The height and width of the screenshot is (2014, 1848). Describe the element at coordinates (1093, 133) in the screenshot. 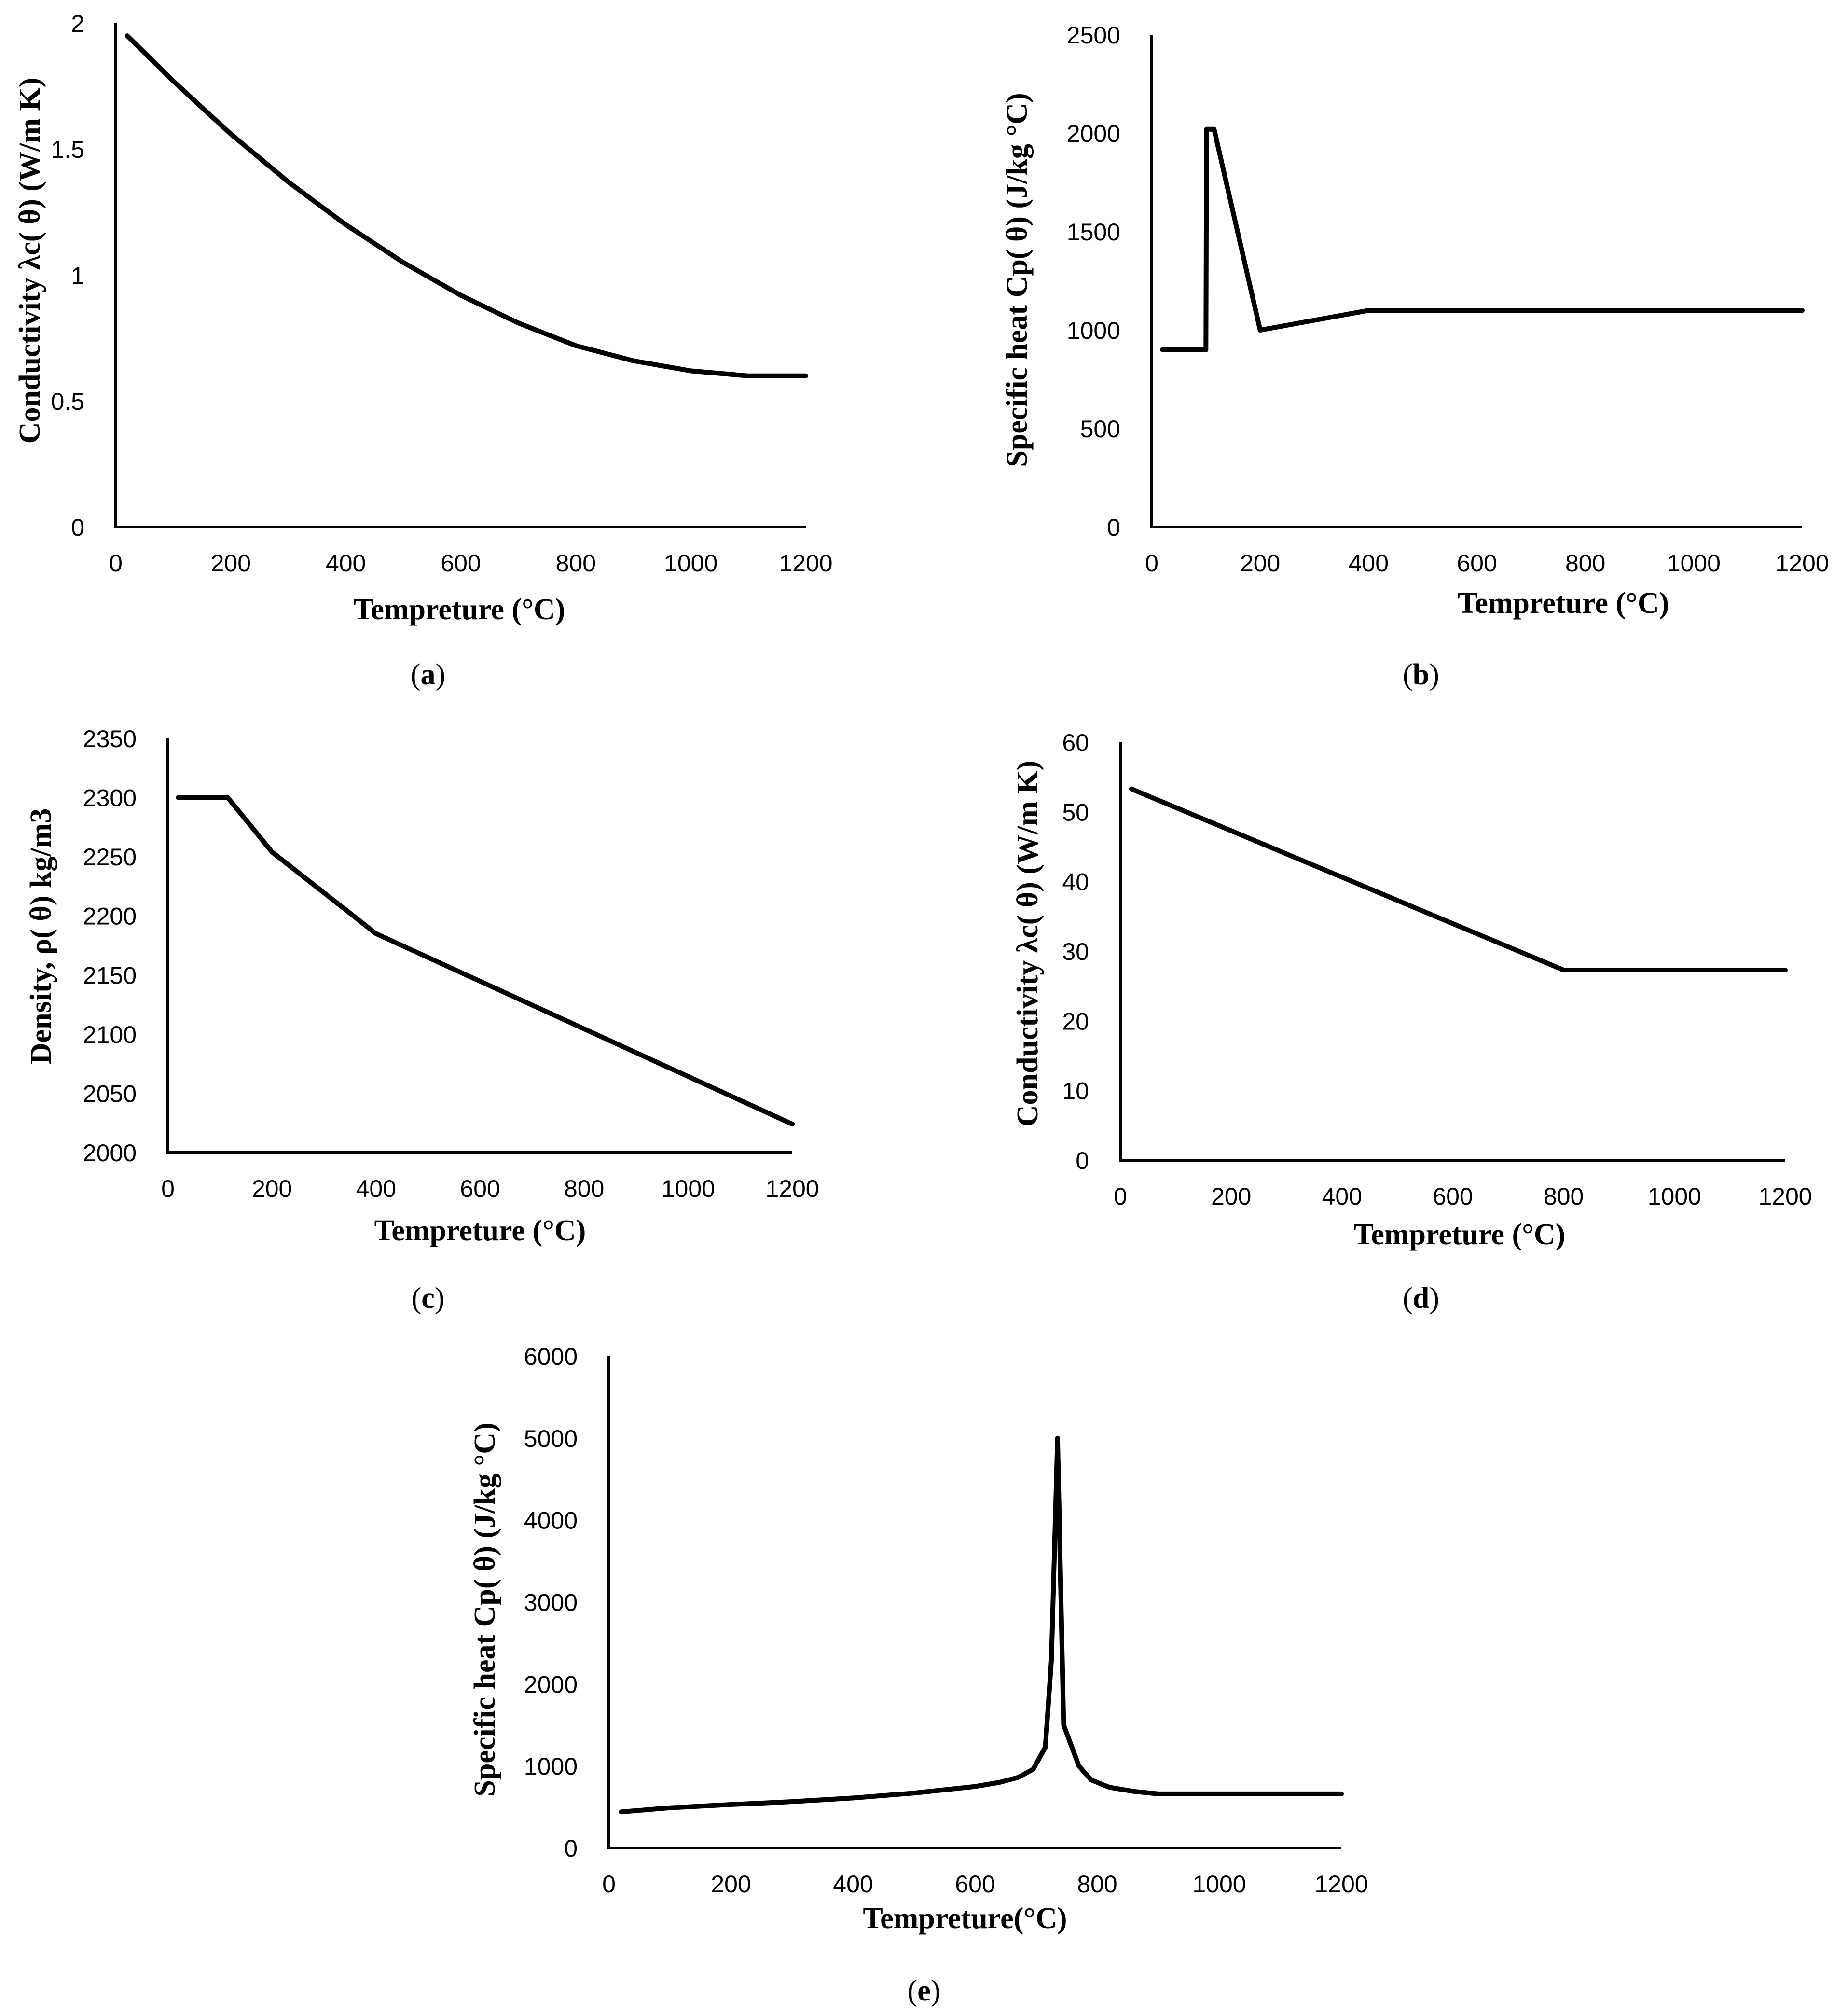

I see `panel-b-y-tick-label: 2000` at that location.